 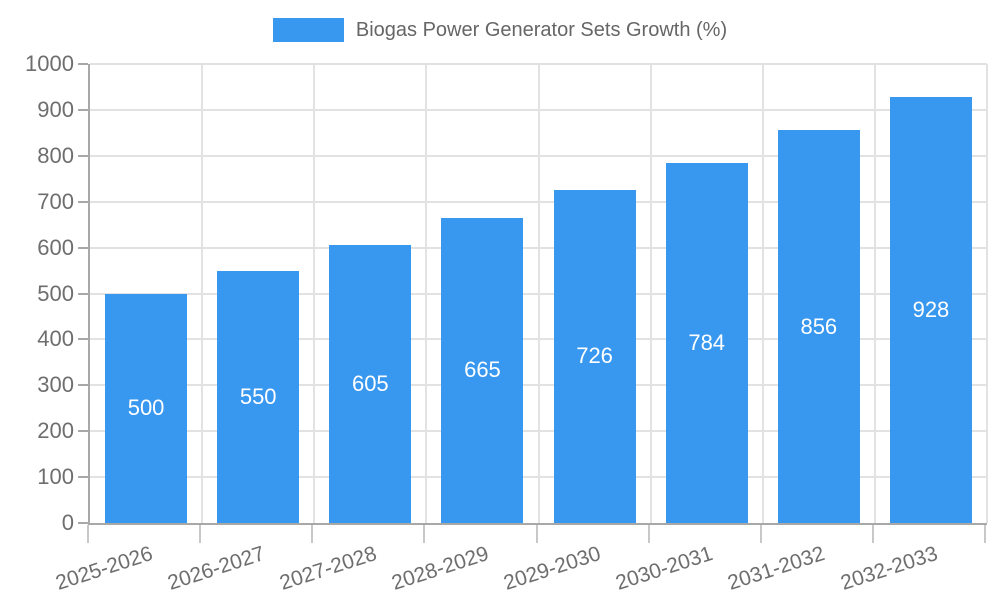 I want to click on y-tick-label: 100, so click(x=55, y=477).